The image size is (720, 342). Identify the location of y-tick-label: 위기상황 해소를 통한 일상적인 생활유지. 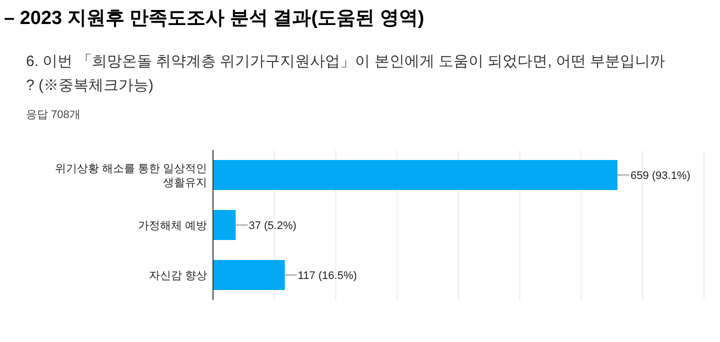
(130, 176).